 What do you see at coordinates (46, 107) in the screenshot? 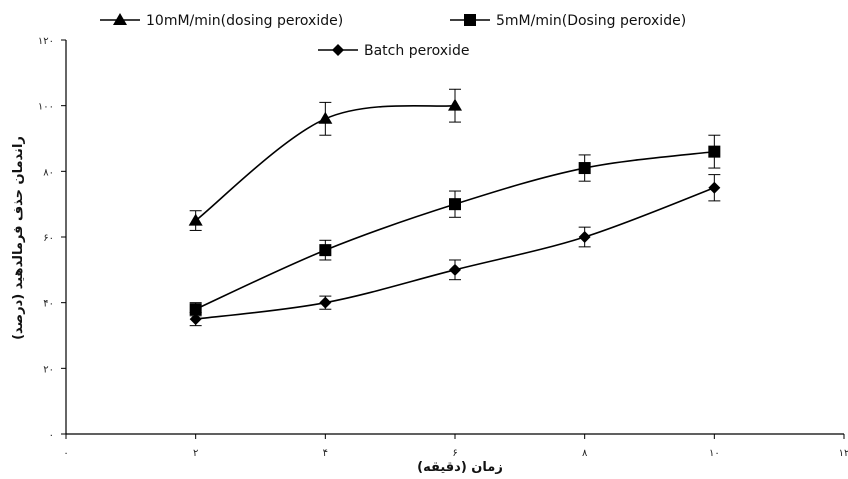
I see `y-tick-label: ۱۰۰` at bounding box center [46, 107].